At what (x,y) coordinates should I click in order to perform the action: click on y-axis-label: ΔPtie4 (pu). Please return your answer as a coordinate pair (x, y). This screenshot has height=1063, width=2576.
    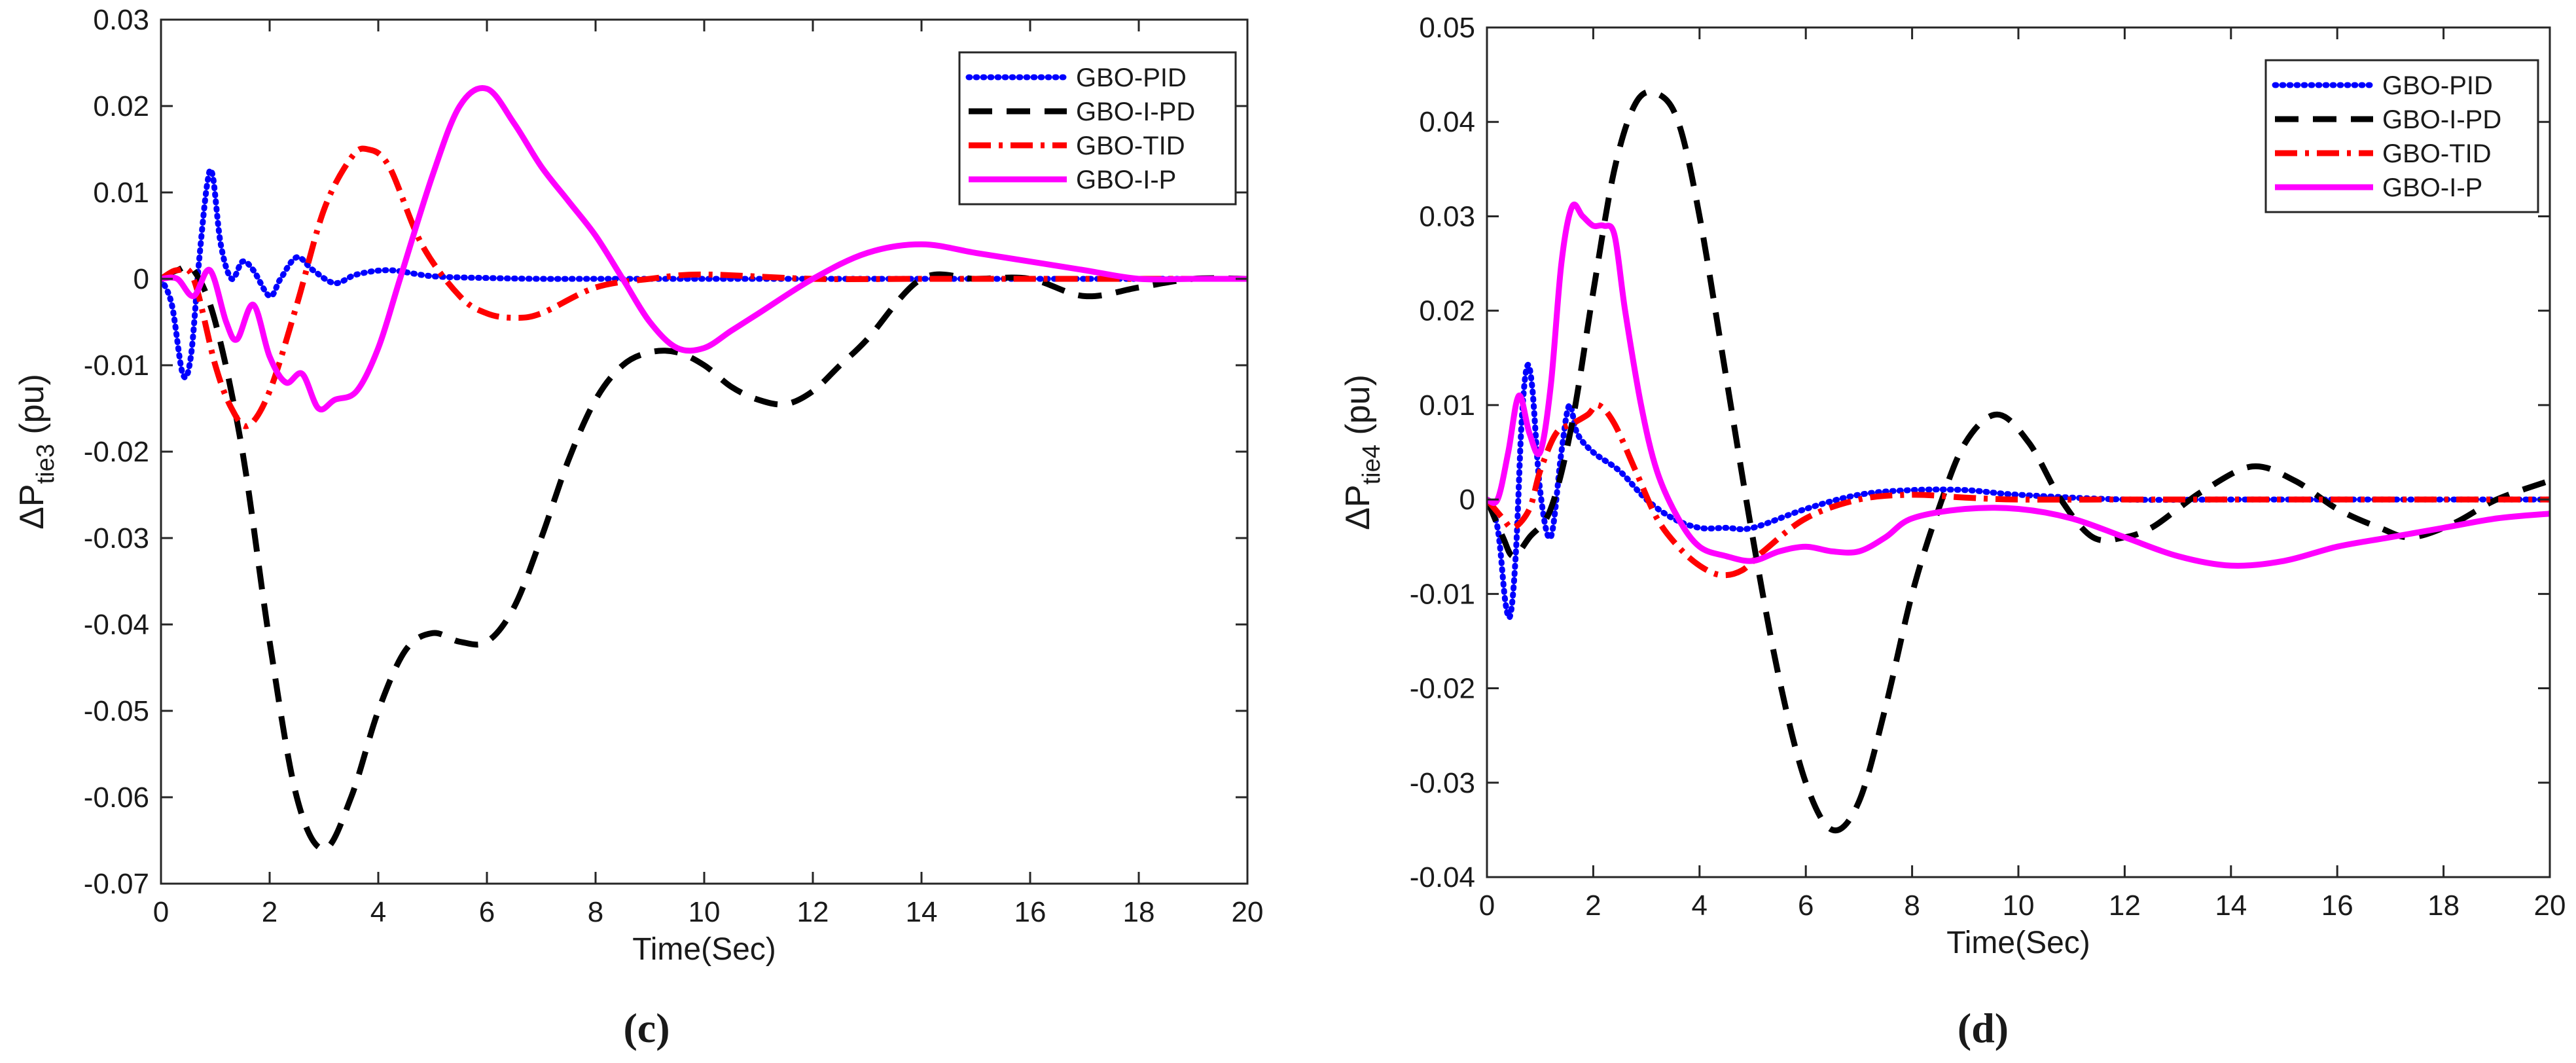
    Looking at the image, I should click on (1362, 452).